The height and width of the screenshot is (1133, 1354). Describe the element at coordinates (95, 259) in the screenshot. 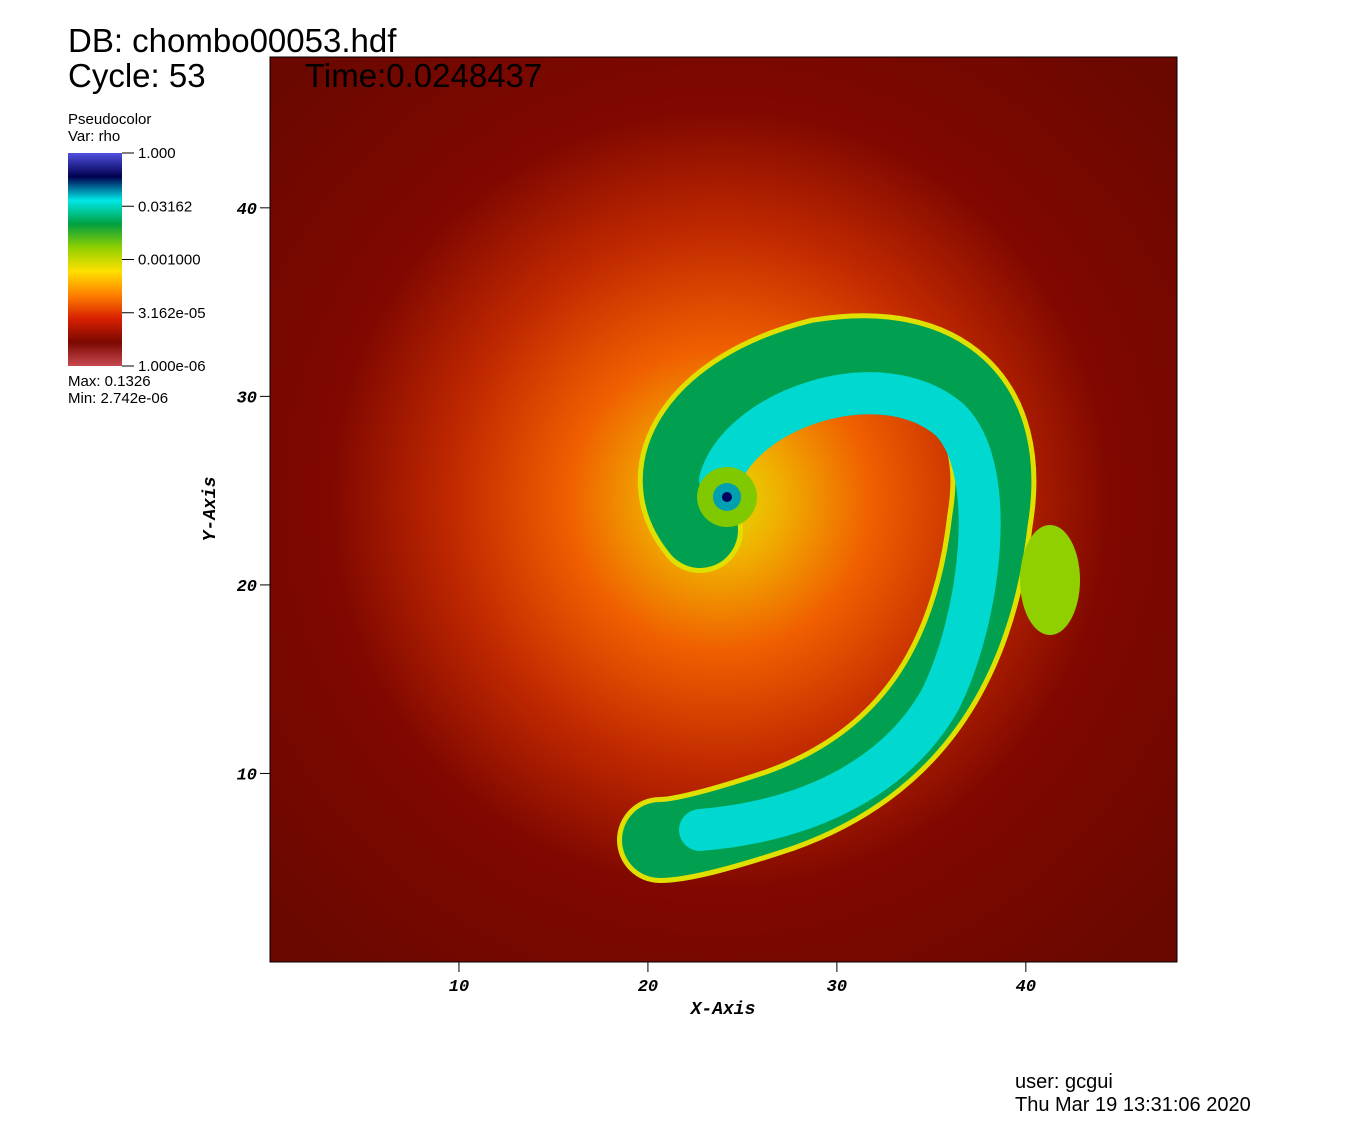

I see `colorbar` at that location.